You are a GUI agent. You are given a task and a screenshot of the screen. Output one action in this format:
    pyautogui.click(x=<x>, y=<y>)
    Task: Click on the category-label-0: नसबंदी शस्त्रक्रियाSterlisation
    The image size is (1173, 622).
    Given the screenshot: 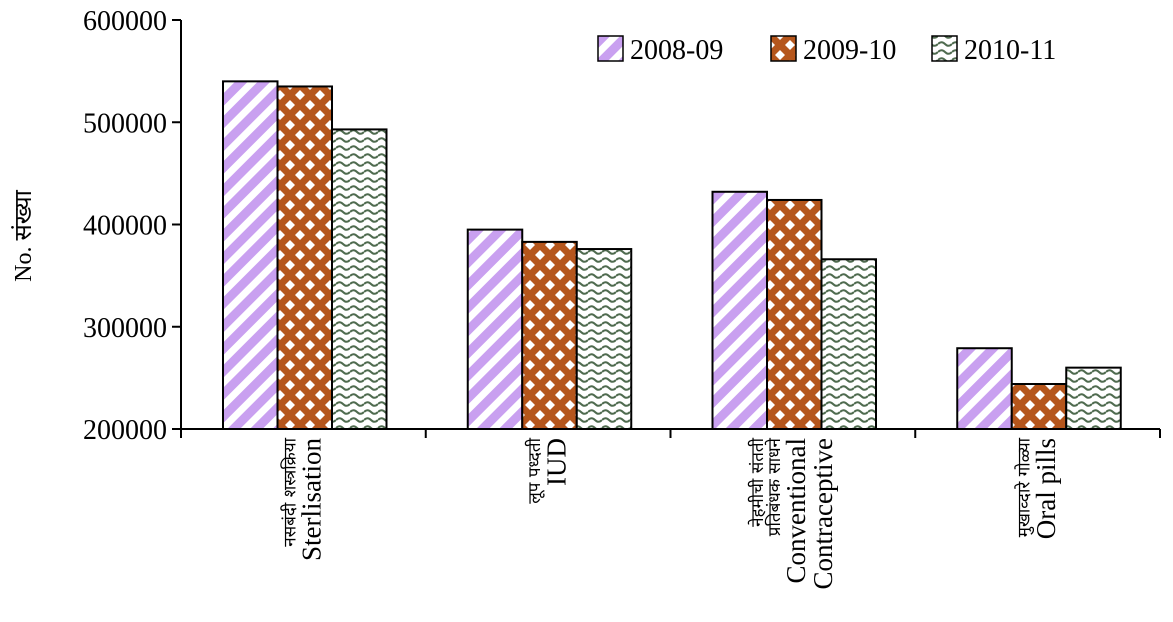 What is the action you would take?
    pyautogui.click(x=302, y=499)
    